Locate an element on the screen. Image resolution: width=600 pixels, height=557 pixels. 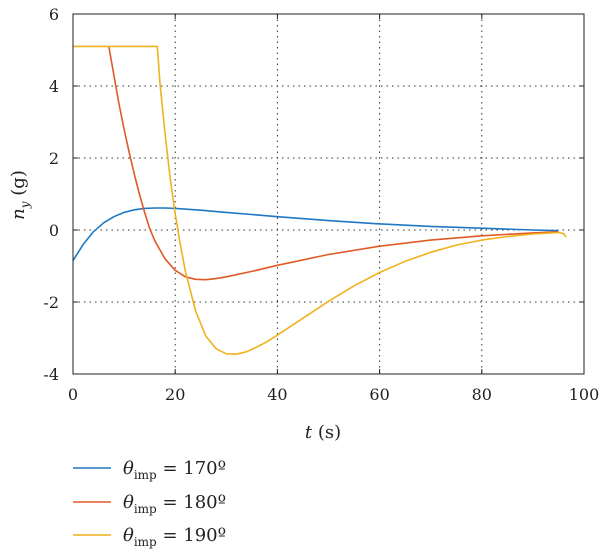
y-tick-label: 6 is located at coordinates (54, 14).